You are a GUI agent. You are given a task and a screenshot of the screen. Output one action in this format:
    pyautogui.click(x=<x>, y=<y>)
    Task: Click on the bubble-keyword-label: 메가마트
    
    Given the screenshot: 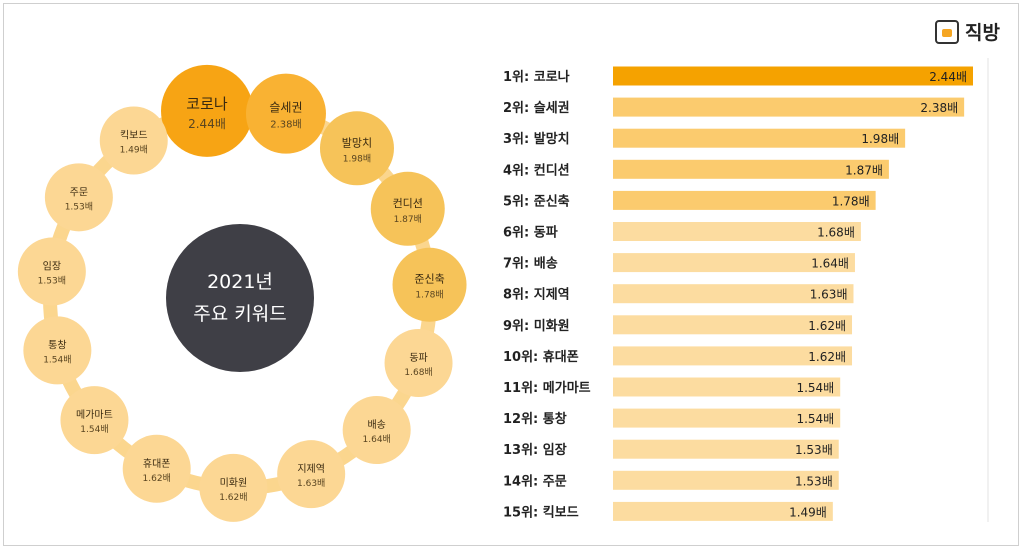 What is the action you would take?
    pyautogui.click(x=94, y=415)
    